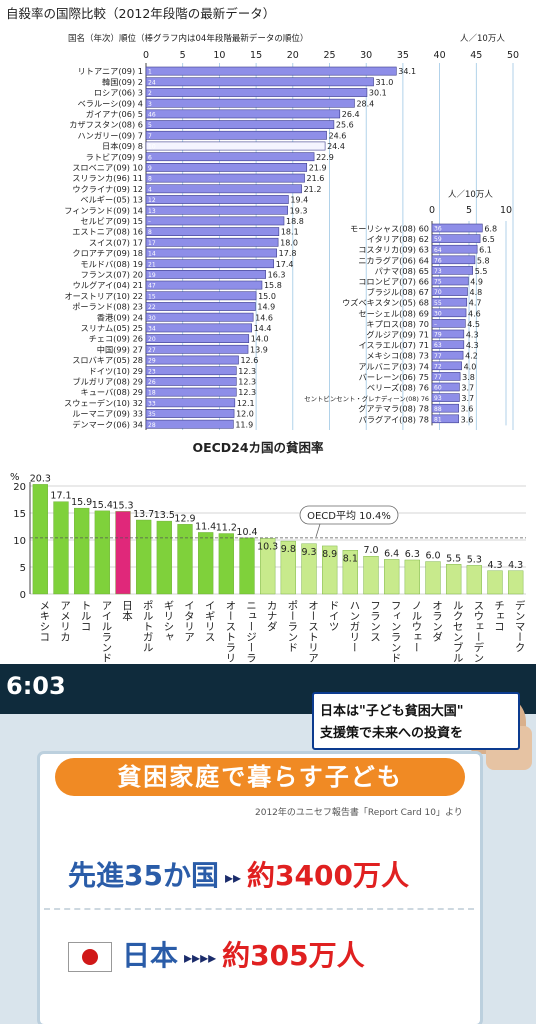 This screenshot has width=536, height=1024. Describe the element at coordinates (150, 125) in the screenshot. I see `rank04-label: 5` at that location.